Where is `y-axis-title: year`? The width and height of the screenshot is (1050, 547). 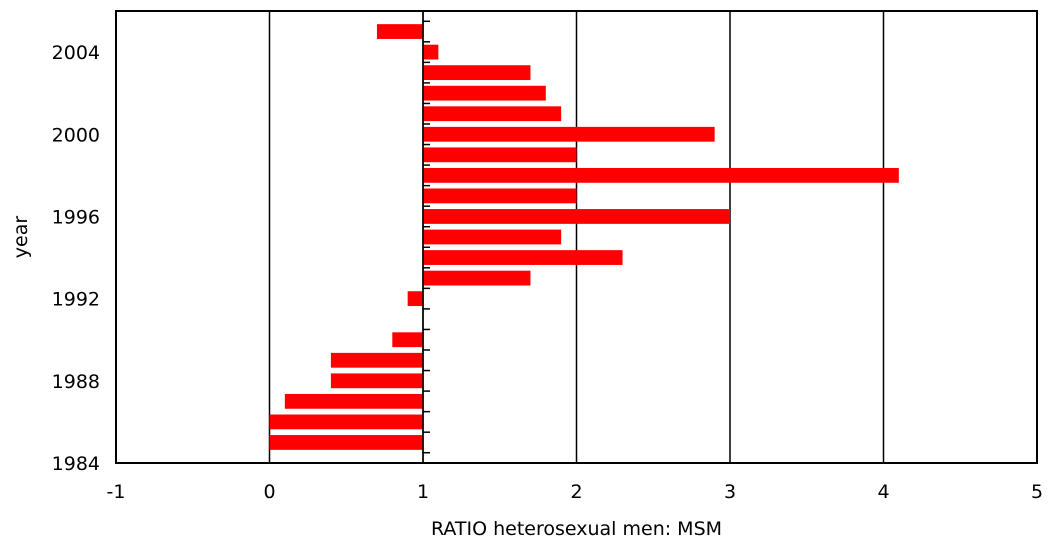
y-axis-title: year is located at coordinates (21, 237).